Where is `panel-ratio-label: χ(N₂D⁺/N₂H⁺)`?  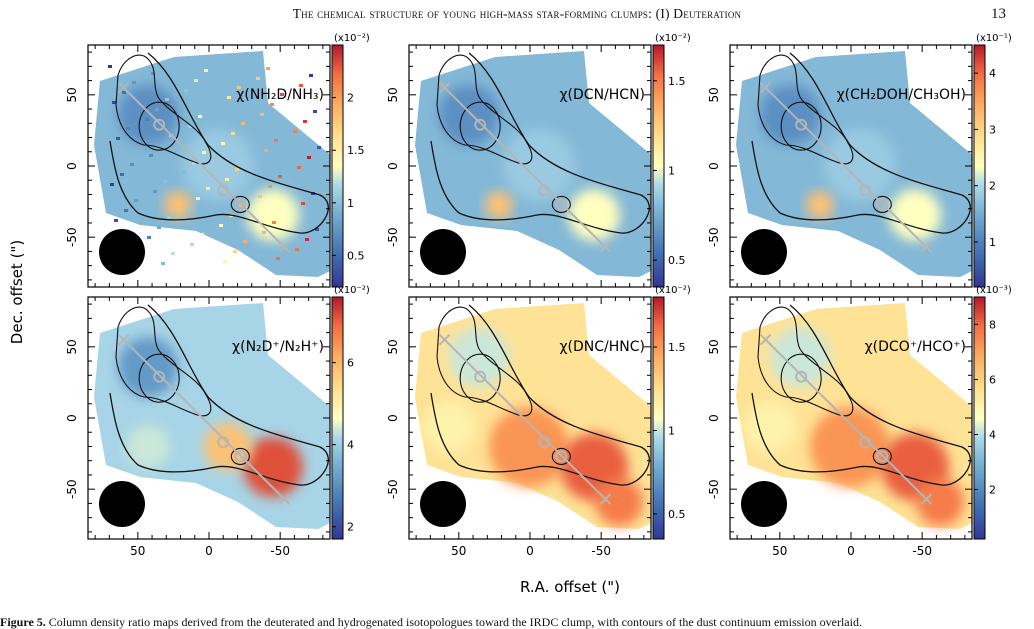
panel-ratio-label: χ(N₂D⁺/N₂H⁺) is located at coordinates (278, 347).